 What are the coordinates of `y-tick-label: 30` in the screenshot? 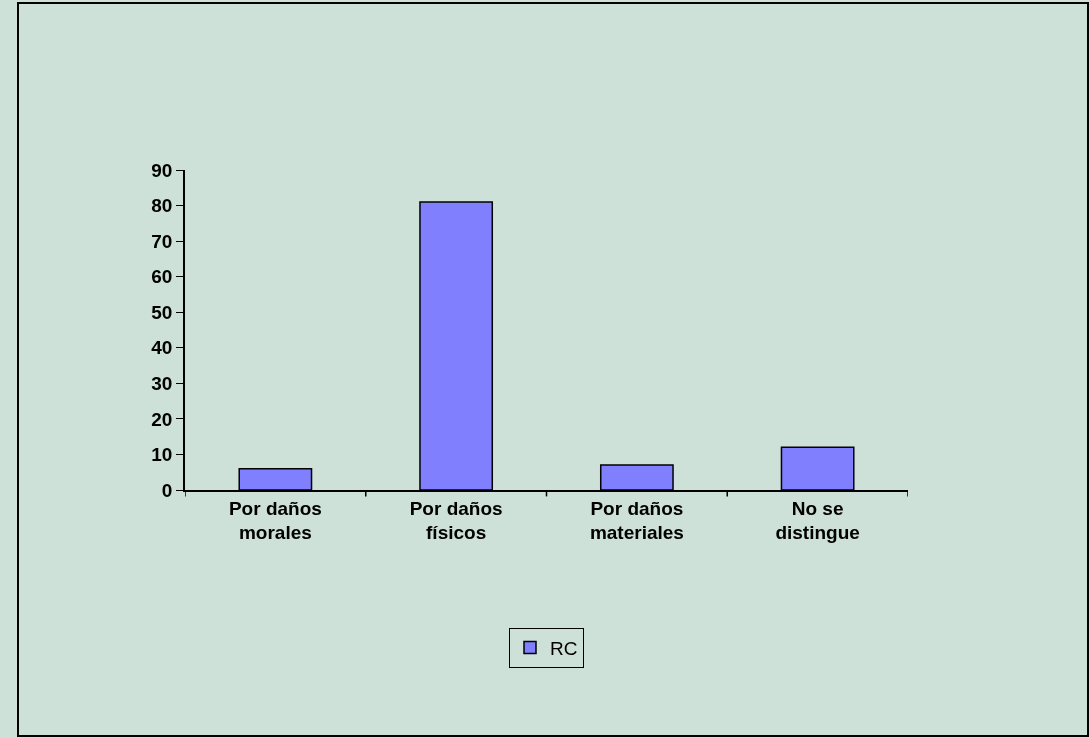 It's located at (162, 383).